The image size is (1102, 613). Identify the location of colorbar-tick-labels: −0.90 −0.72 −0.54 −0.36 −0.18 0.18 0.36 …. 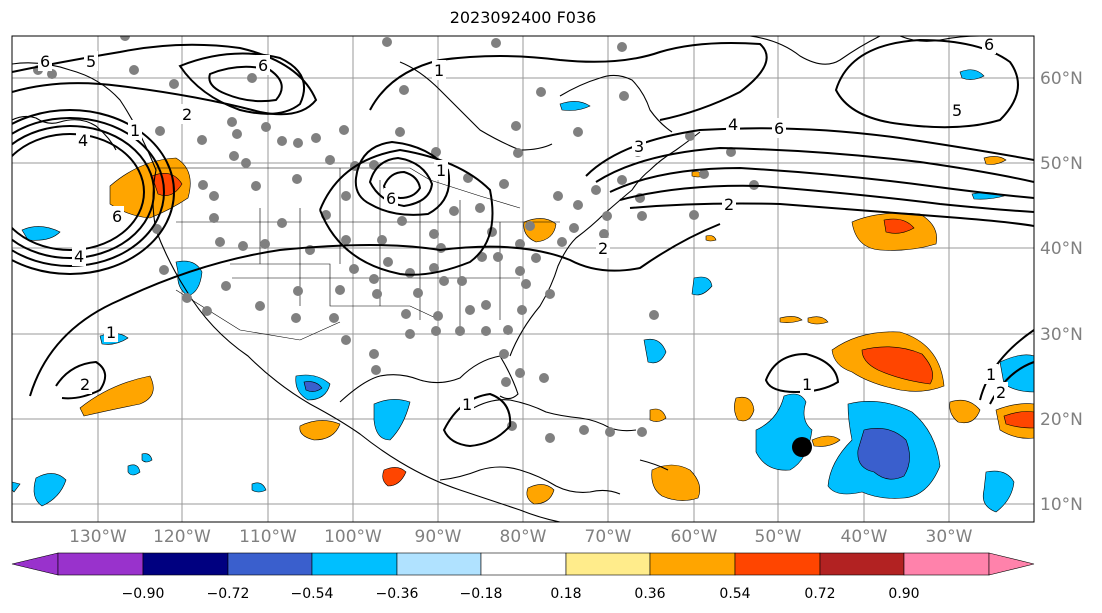
(521, 594).